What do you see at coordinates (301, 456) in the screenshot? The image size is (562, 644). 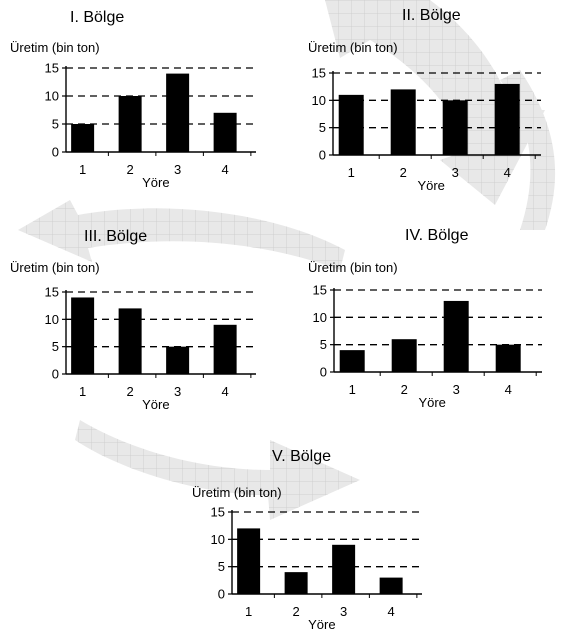 I see `chart-title: V. Bölge` at bounding box center [301, 456].